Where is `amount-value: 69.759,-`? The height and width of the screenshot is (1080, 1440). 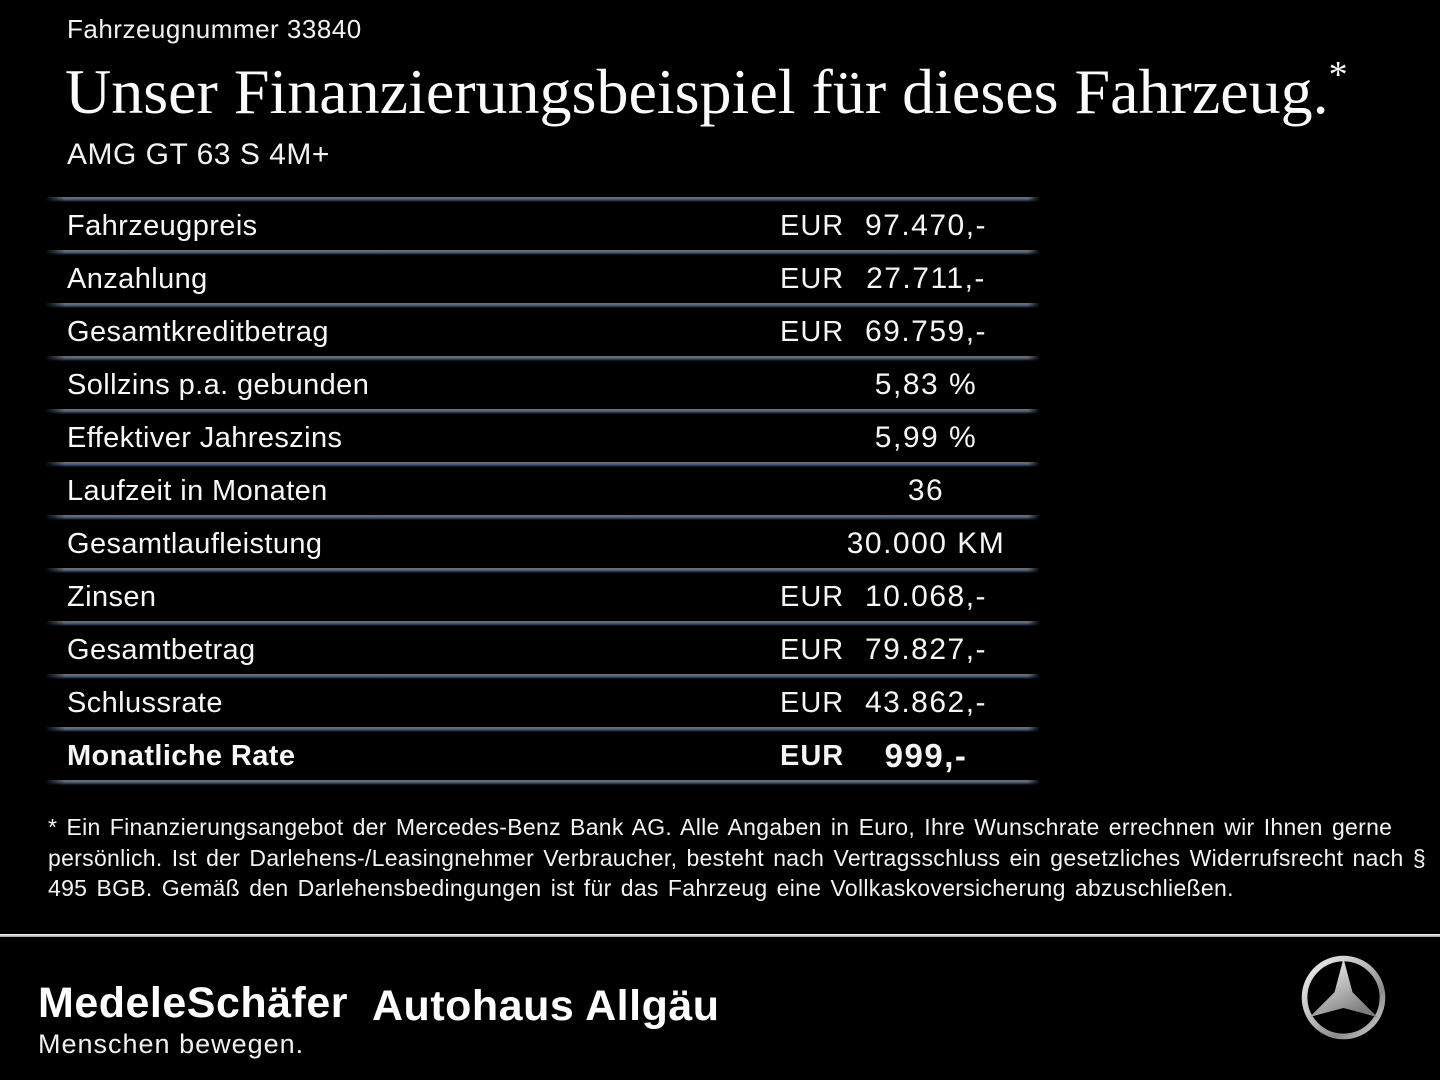 amount-value: 69.759,- is located at coordinates (926, 331).